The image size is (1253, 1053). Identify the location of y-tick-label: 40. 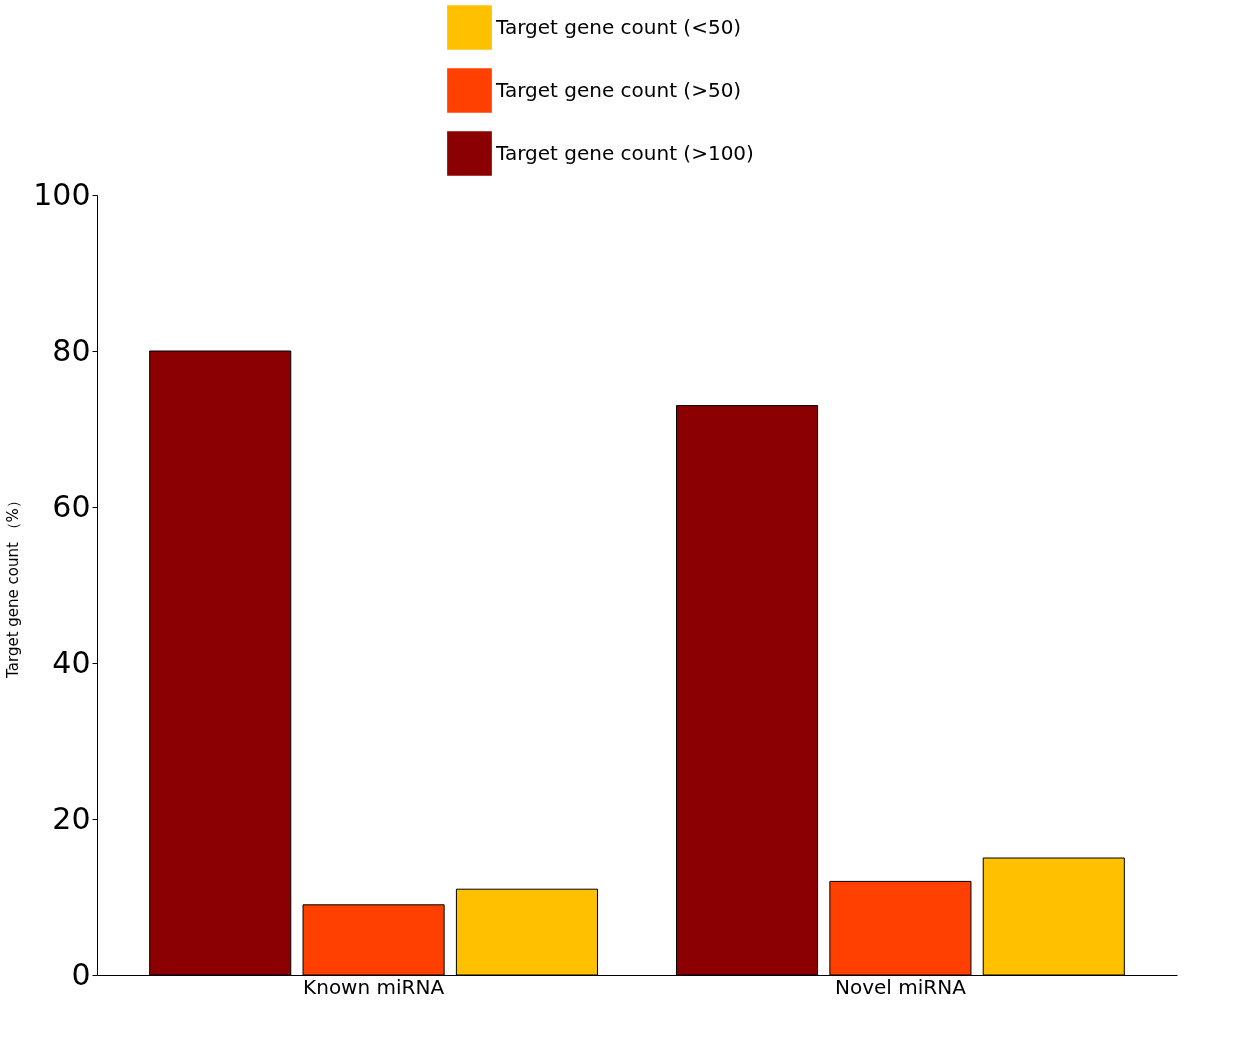
(71, 662).